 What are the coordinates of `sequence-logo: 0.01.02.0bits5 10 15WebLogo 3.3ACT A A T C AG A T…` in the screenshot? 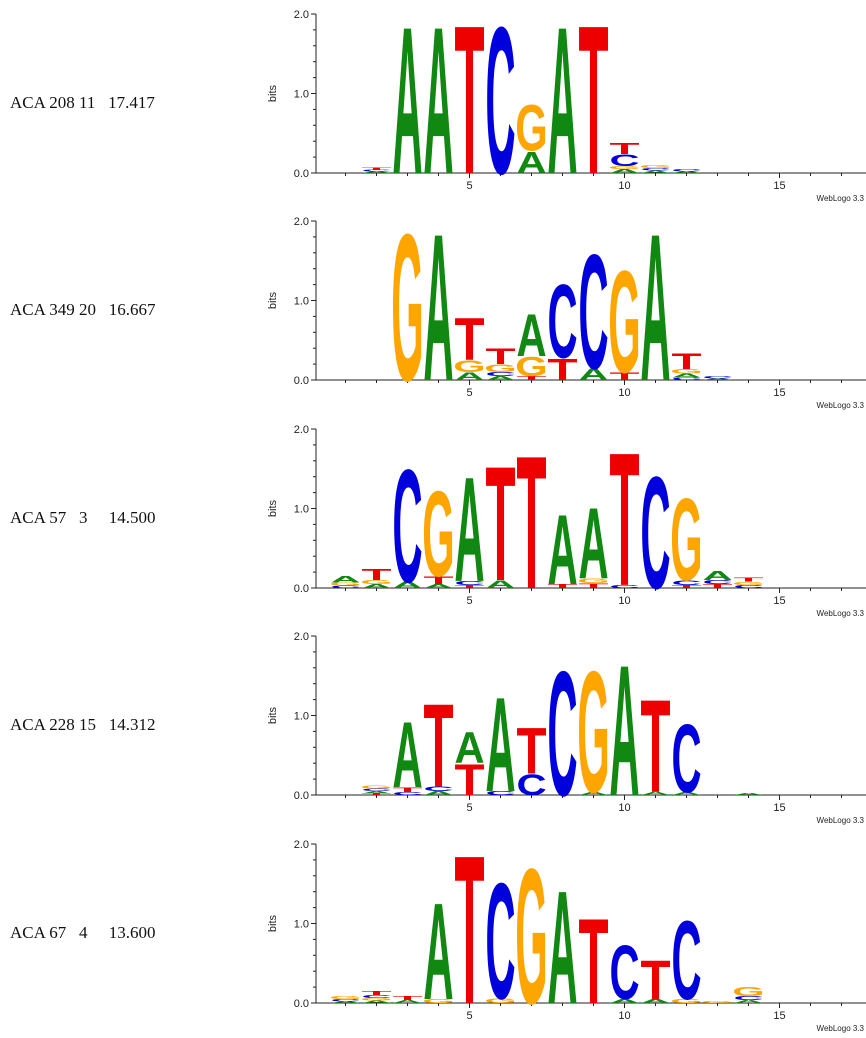 It's located at (563, 103).